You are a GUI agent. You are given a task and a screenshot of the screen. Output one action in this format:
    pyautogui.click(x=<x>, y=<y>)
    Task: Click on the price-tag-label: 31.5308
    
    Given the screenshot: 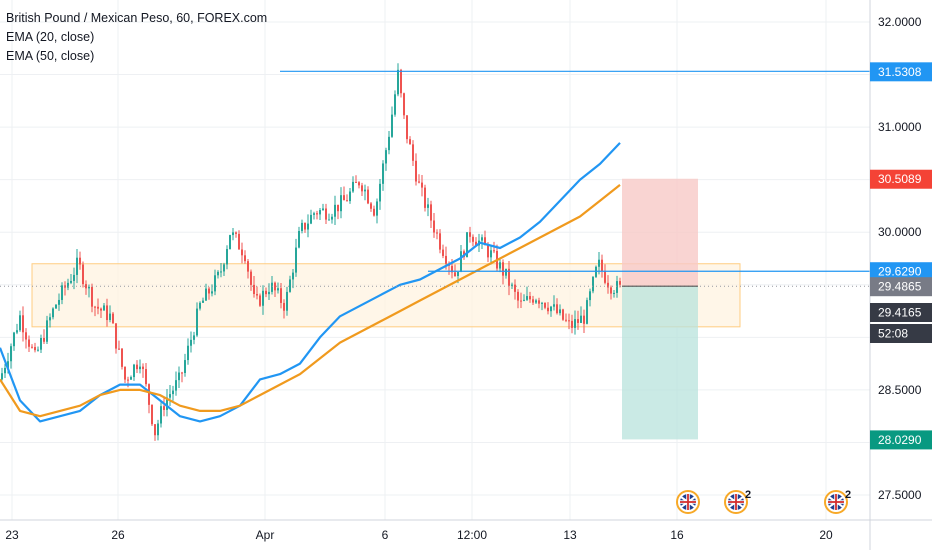 What is the action you would take?
    pyautogui.click(x=900, y=72)
    